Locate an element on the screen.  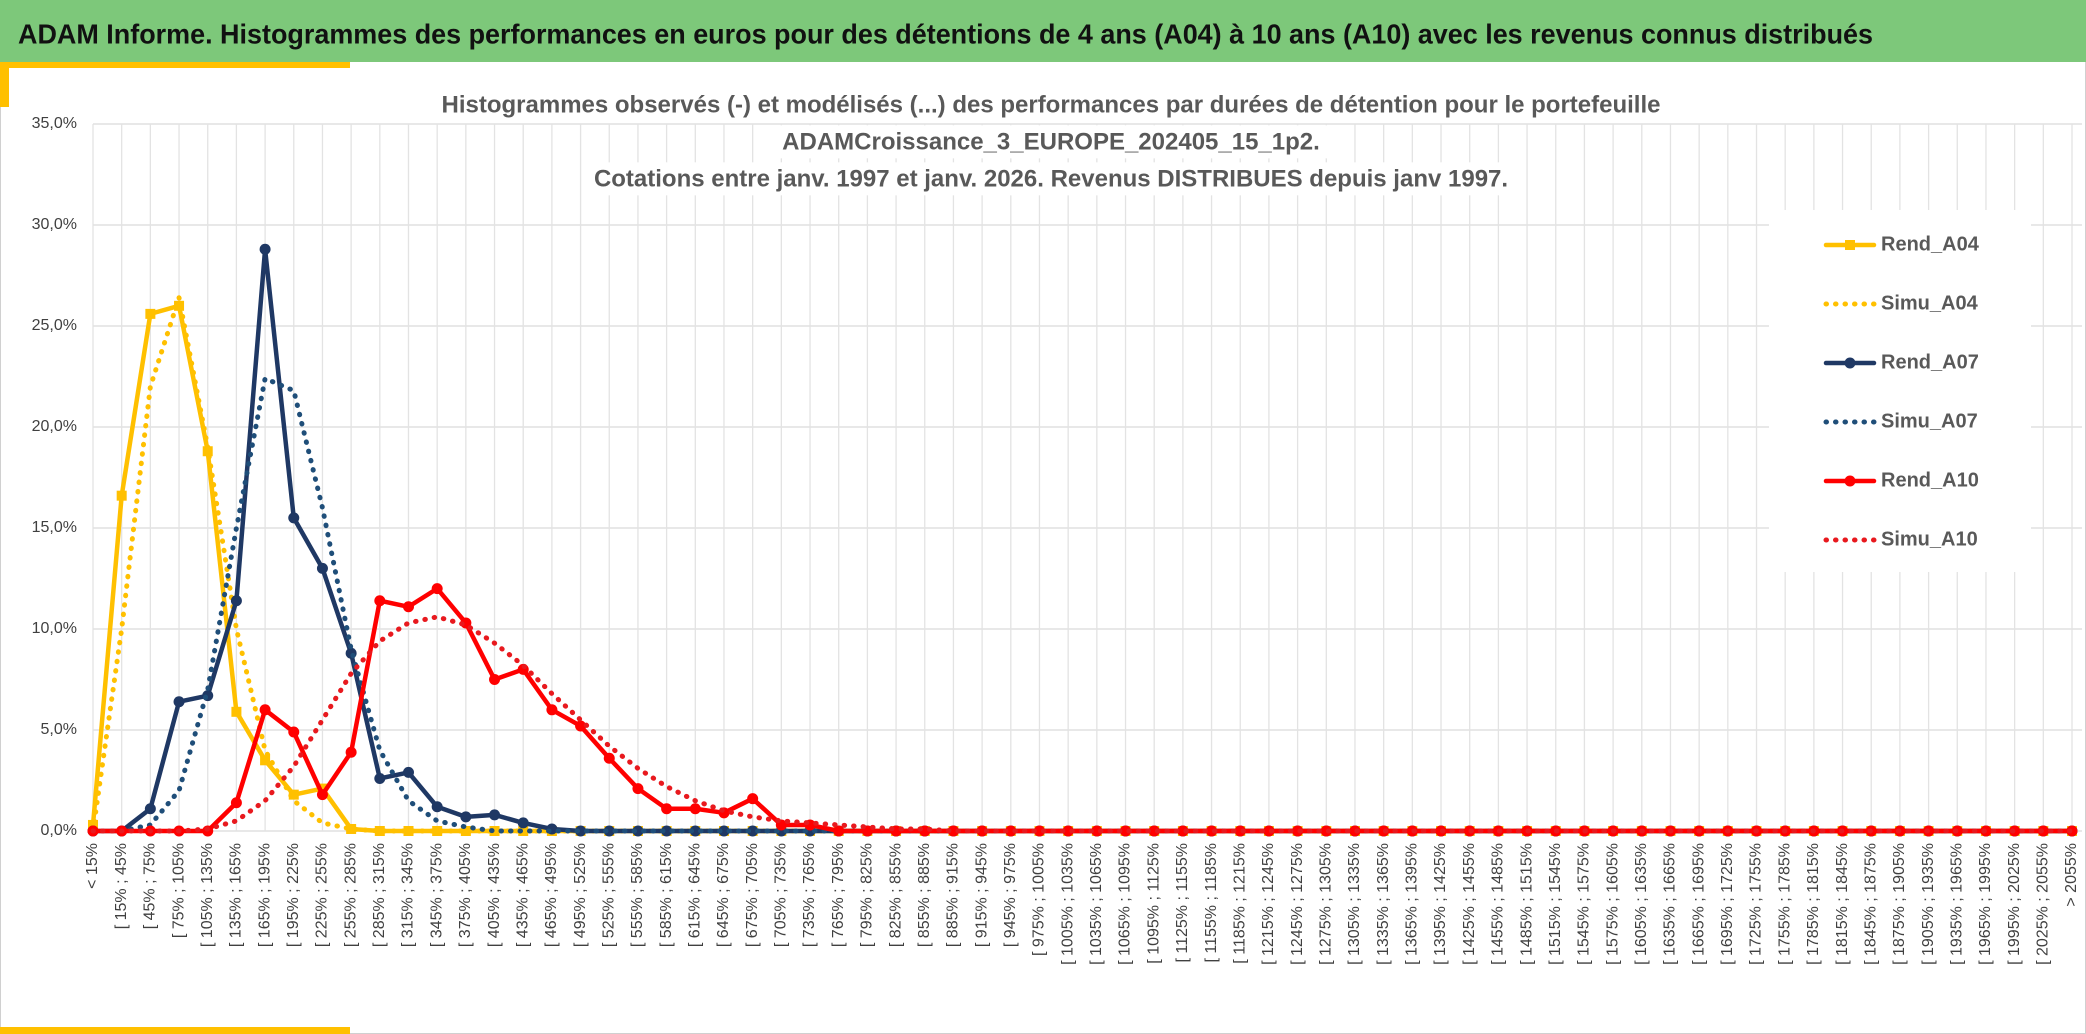
x-tick-label: [ 945% ; 975% is located at coordinates (1010, 895).